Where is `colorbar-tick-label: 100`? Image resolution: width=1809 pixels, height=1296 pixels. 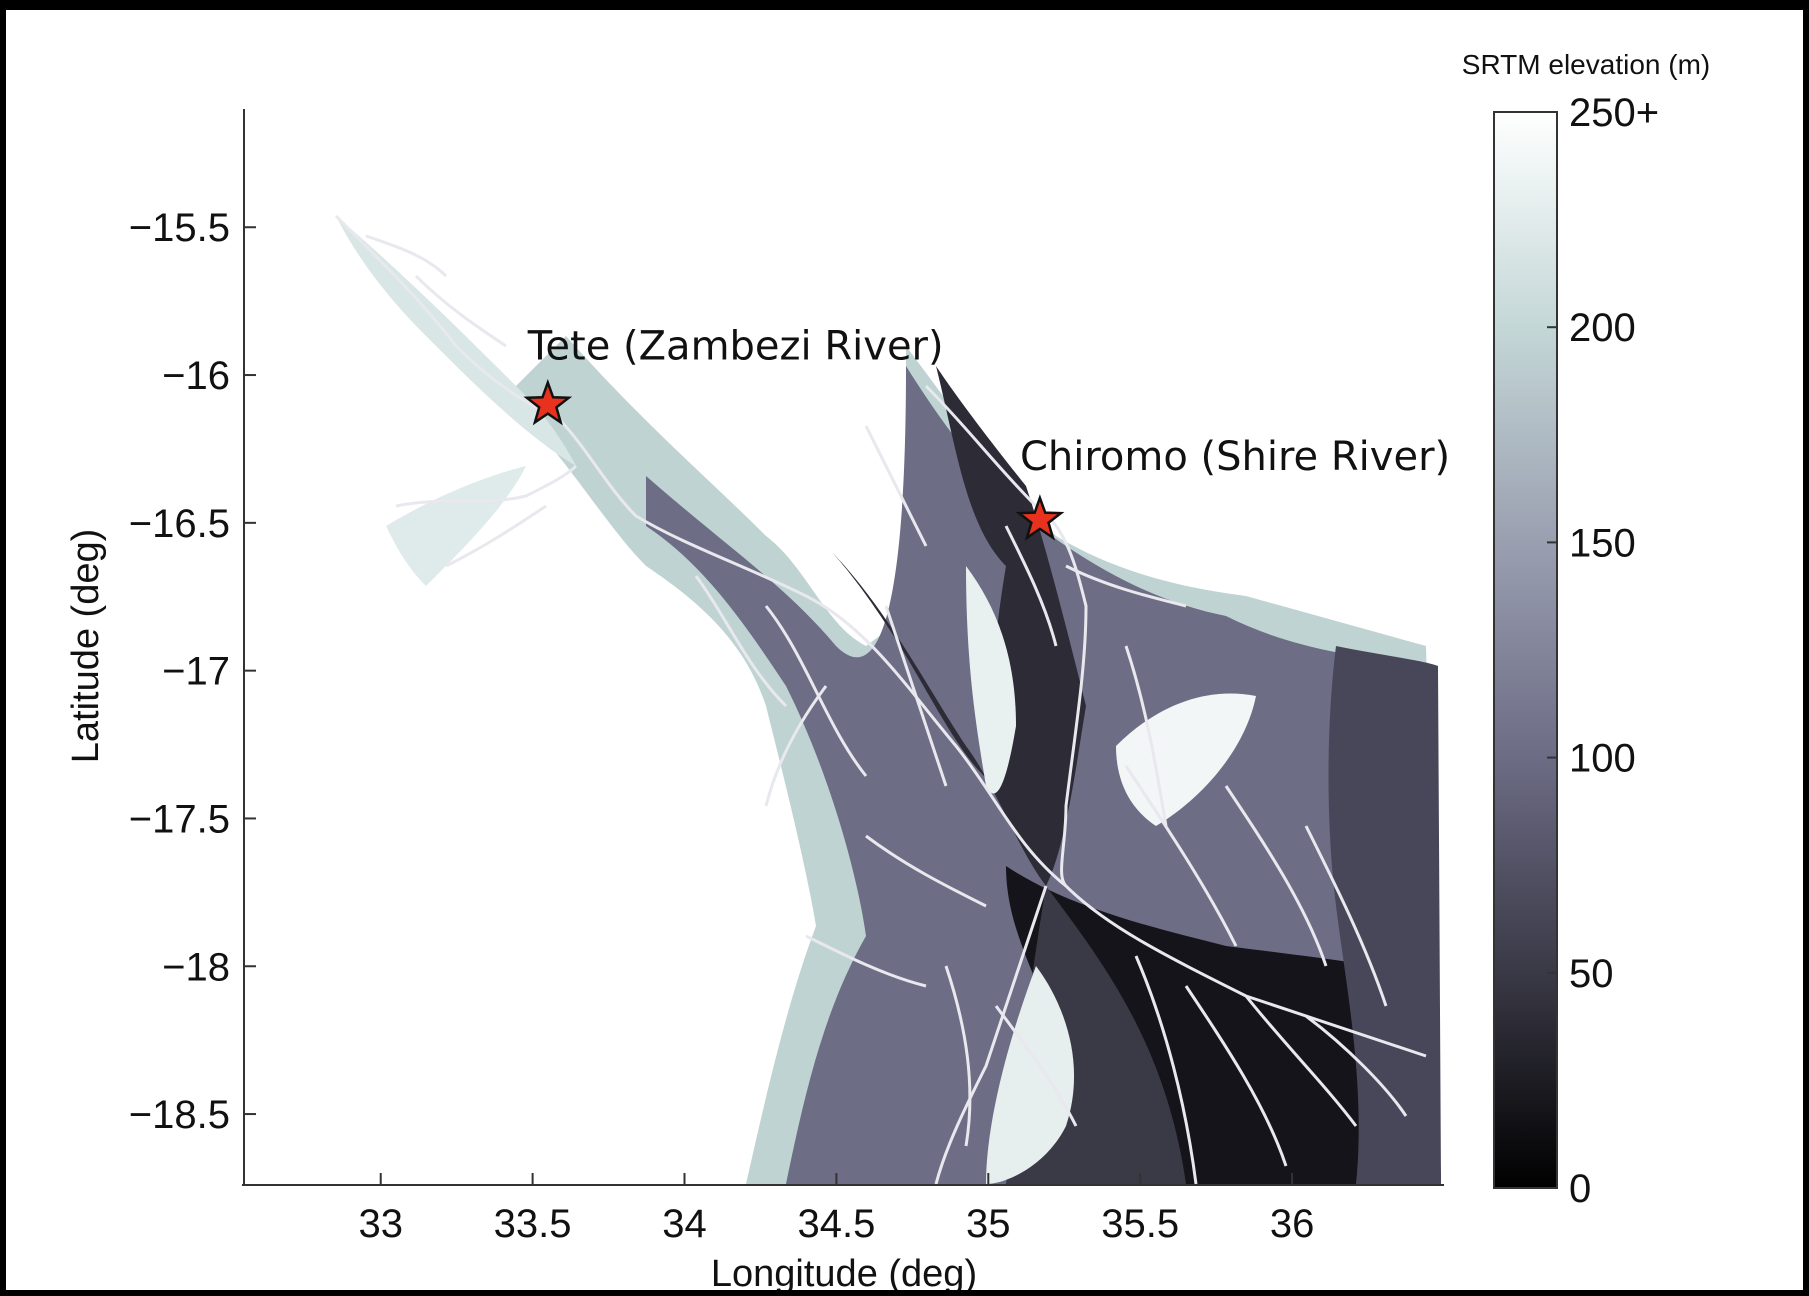
colorbar-tick-label: 100 is located at coordinates (1602, 759).